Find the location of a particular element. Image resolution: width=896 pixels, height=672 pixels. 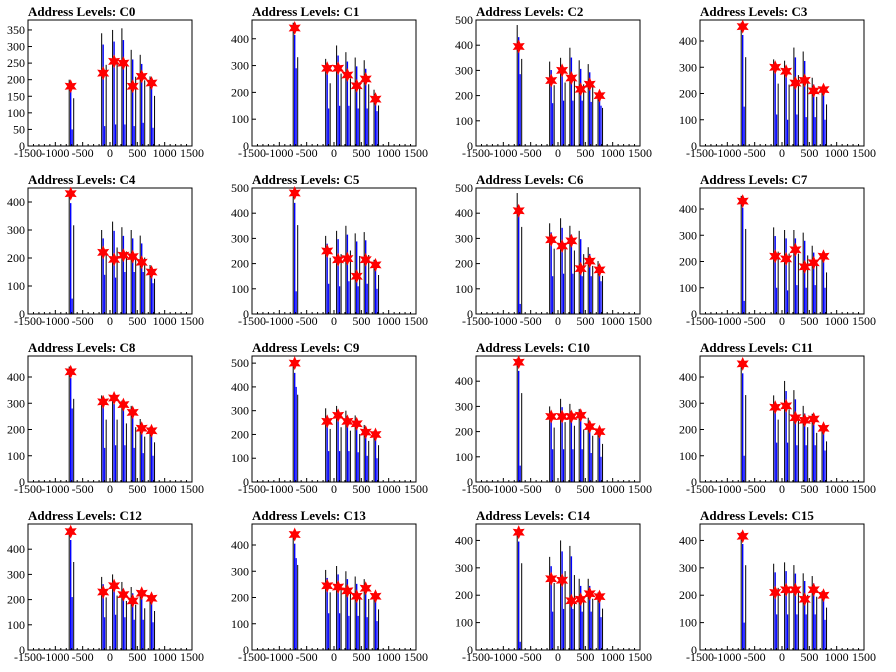

chart-title: Address Levels: C4 is located at coordinates (82, 179).